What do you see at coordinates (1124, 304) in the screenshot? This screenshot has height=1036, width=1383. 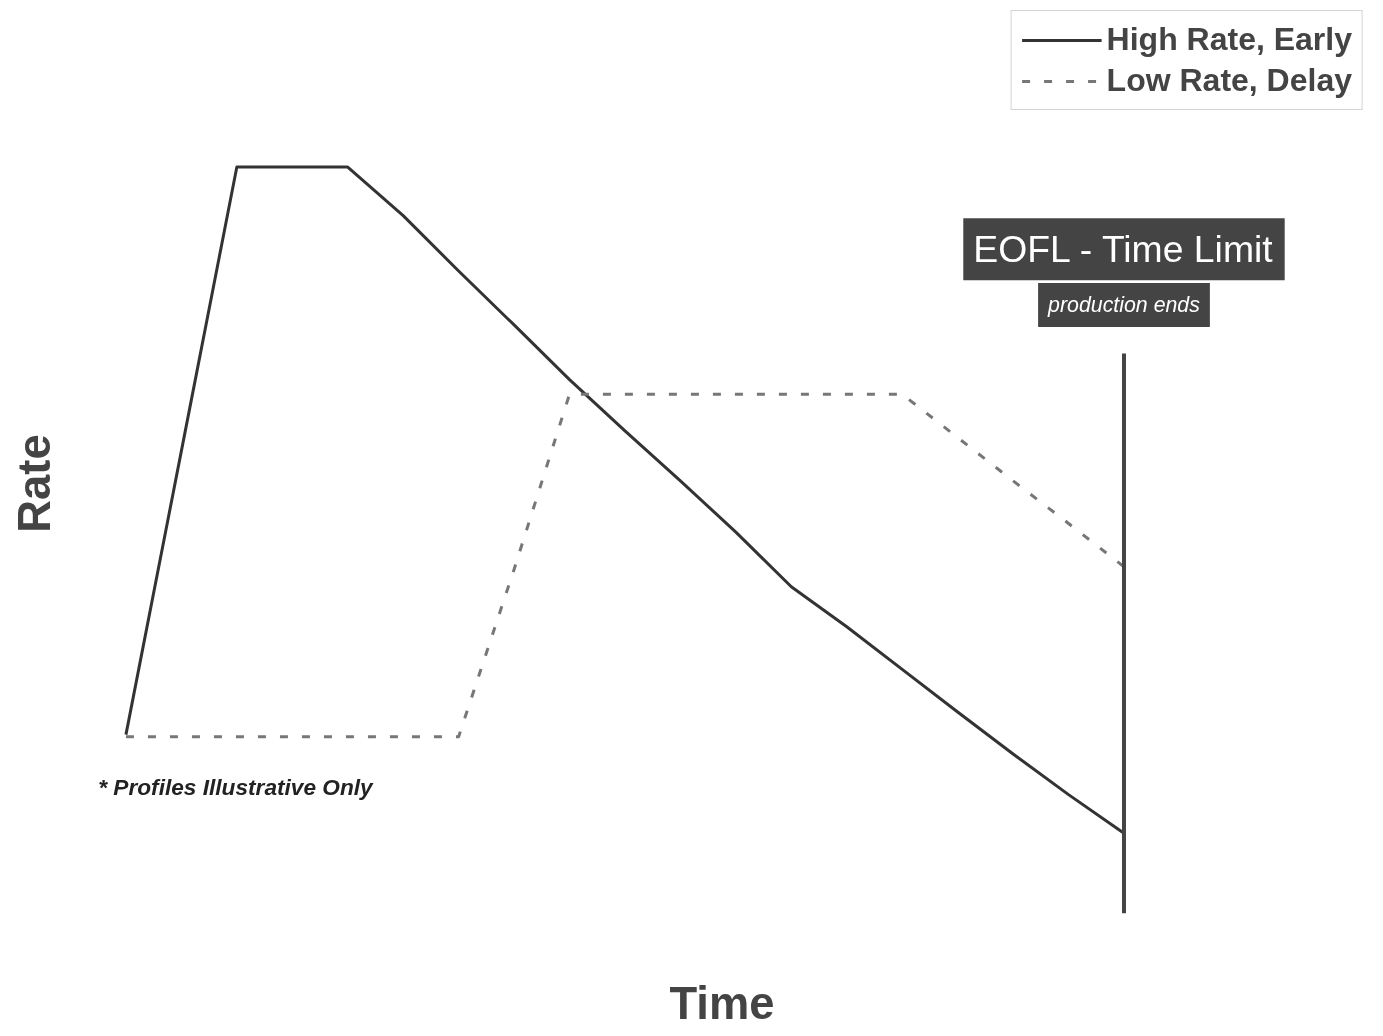 I see `annotation: production ends` at bounding box center [1124, 304].